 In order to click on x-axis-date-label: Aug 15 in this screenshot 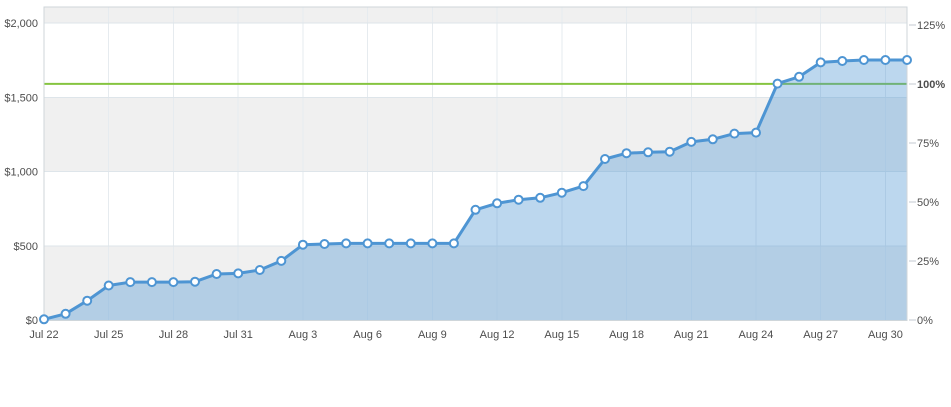, I will do `click(561, 335)`.